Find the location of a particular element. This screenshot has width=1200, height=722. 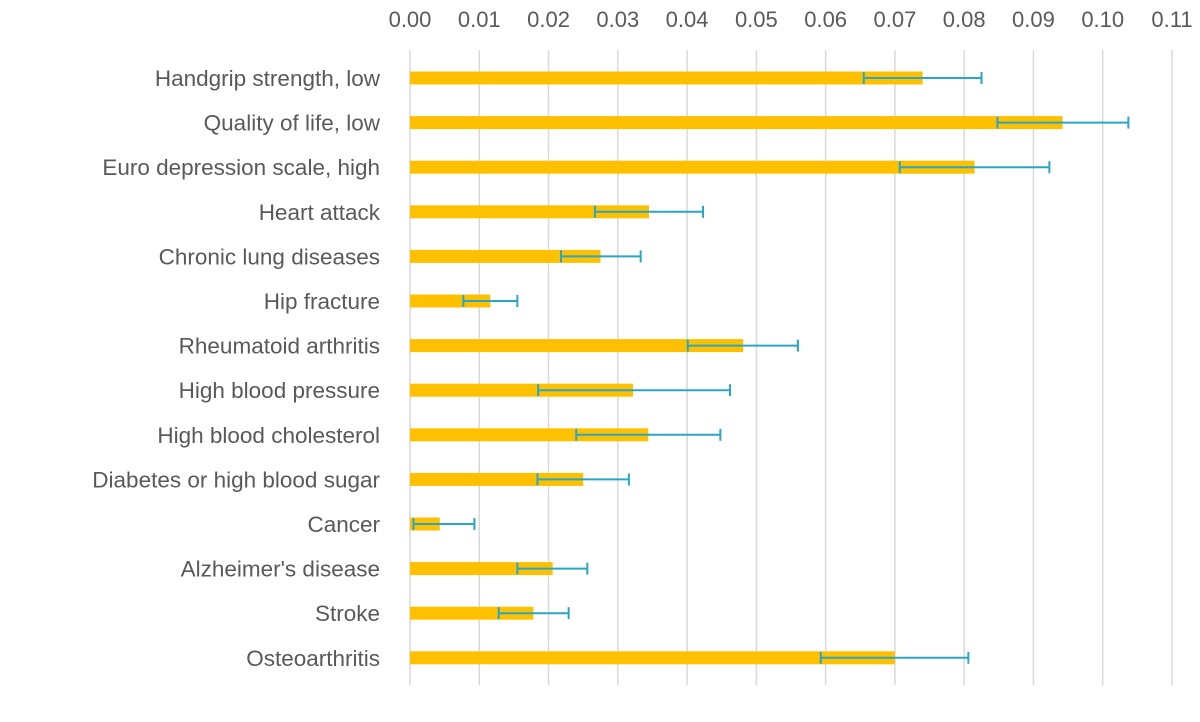

x-tick-label: 0.10 is located at coordinates (1102, 19).